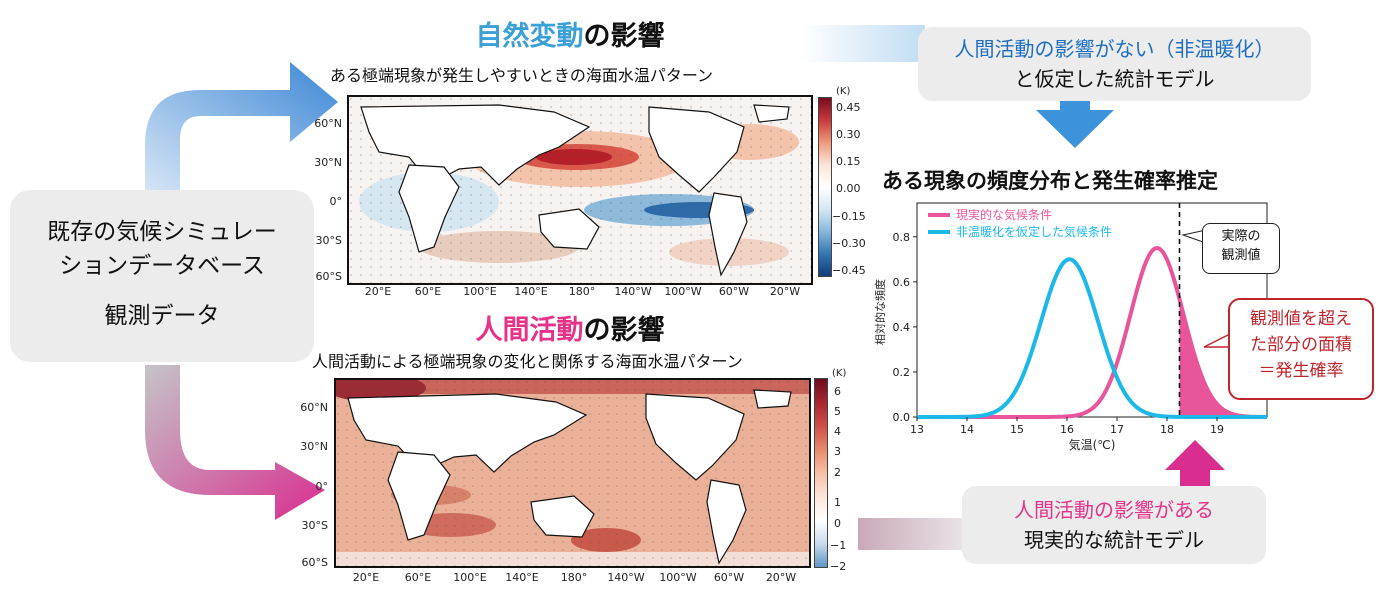  What do you see at coordinates (825, 187) in the screenshot?
I see `top-colorbar` at bounding box center [825, 187].